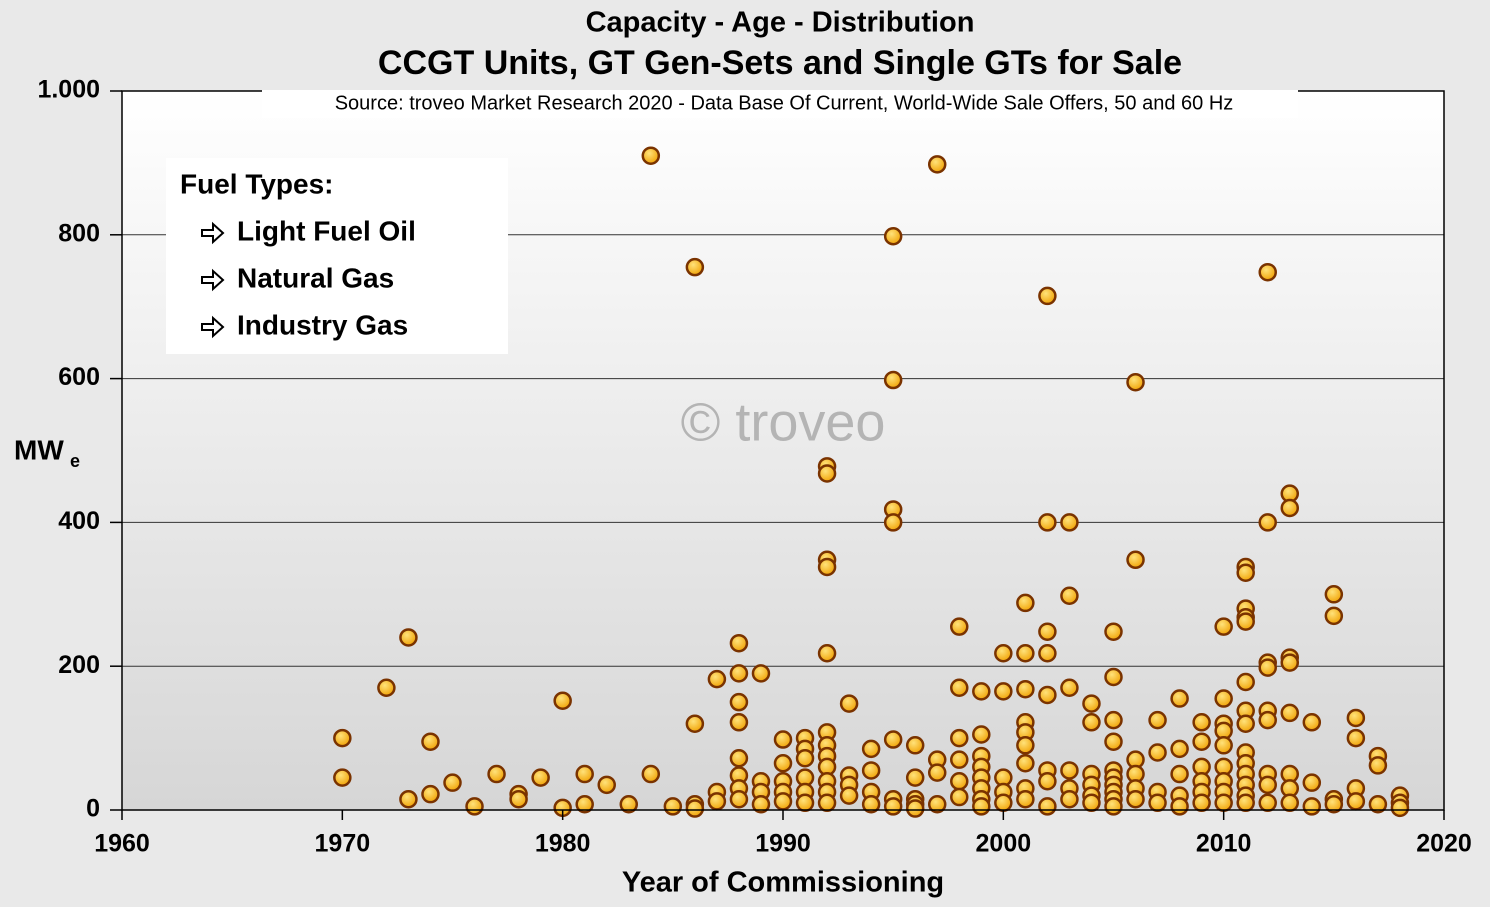 The height and width of the screenshot is (907, 1490). I want to click on legend-box, so click(337, 256).